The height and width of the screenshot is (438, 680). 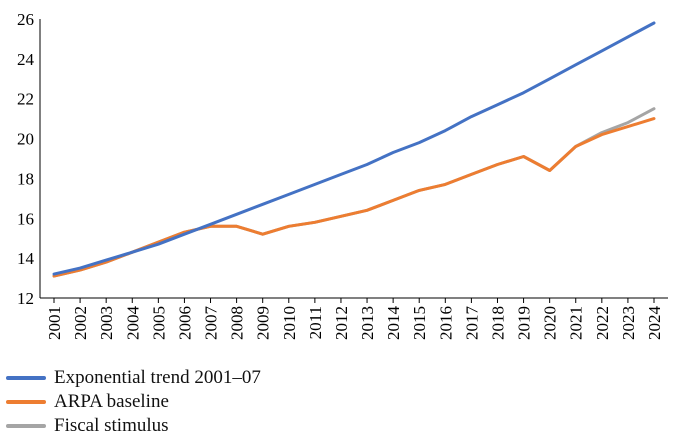 I want to click on x-tick-label: 2005, so click(x=158, y=323).